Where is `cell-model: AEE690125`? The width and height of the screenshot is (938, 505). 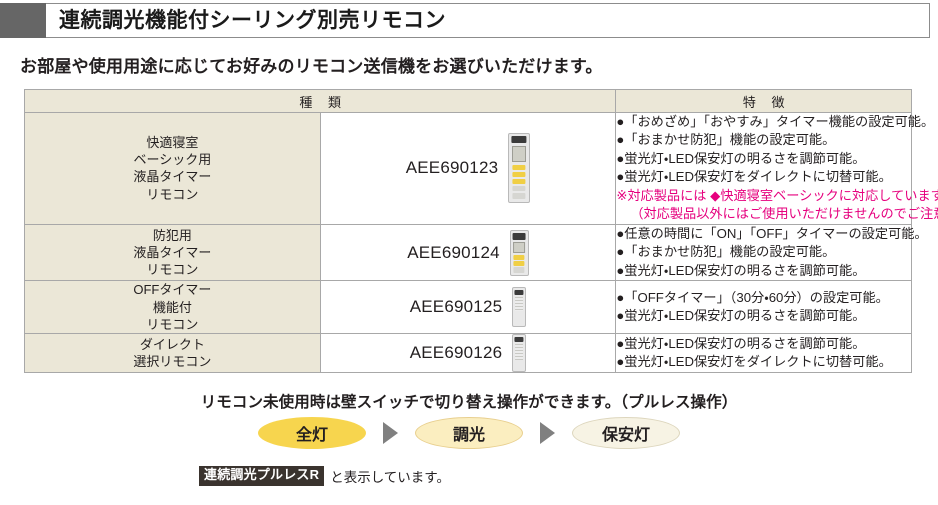 cell-model: AEE690125 is located at coordinates (468, 307).